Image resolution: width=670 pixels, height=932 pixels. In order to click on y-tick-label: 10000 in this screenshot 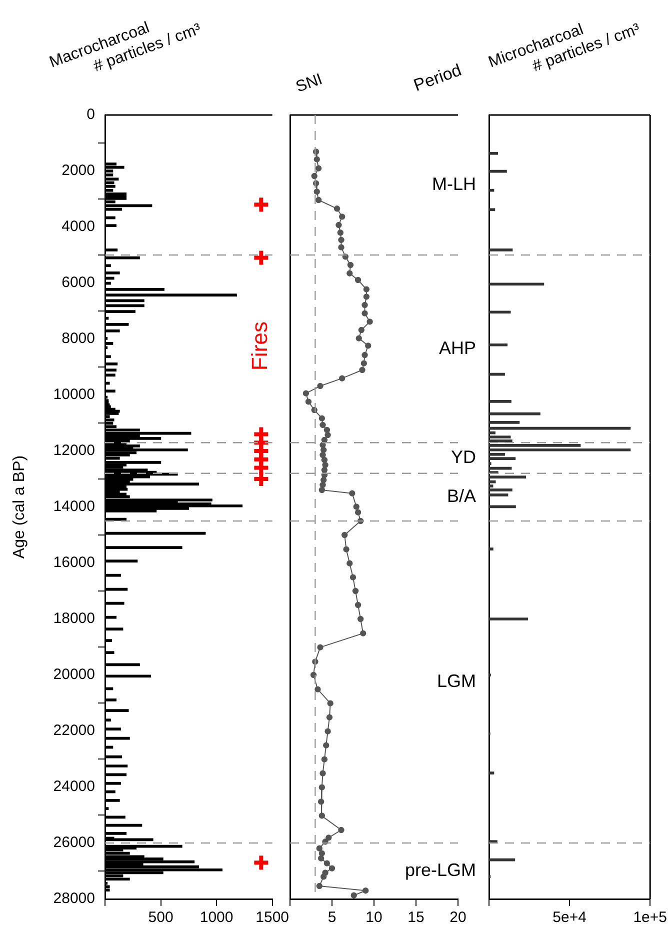, I will do `click(74, 395)`.